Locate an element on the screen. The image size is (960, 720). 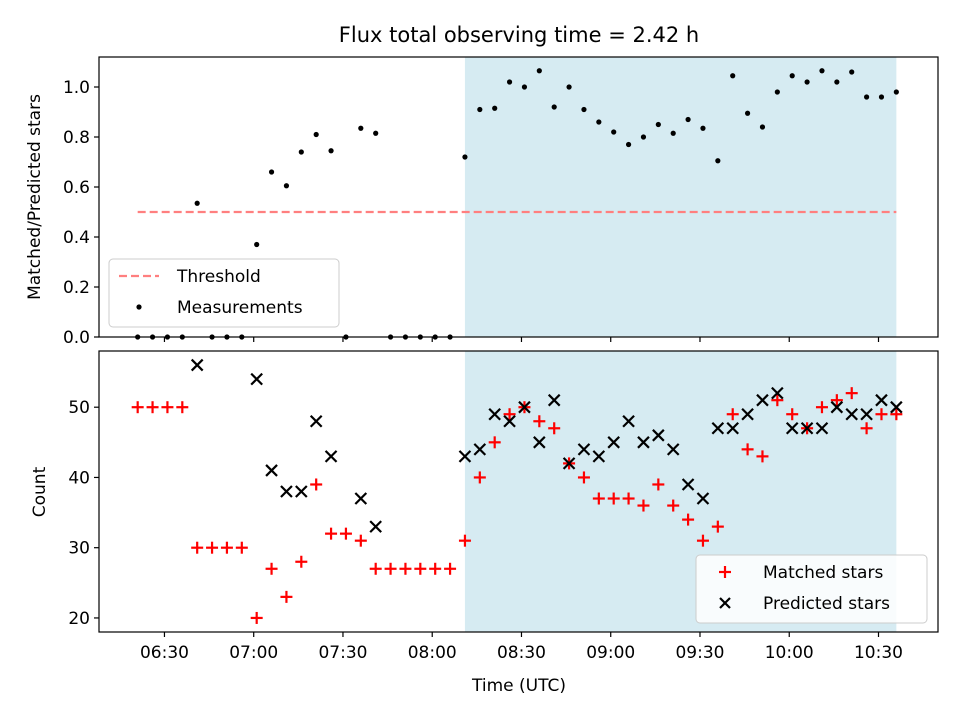
x-tick-label: 10:00 is located at coordinates (789, 653).